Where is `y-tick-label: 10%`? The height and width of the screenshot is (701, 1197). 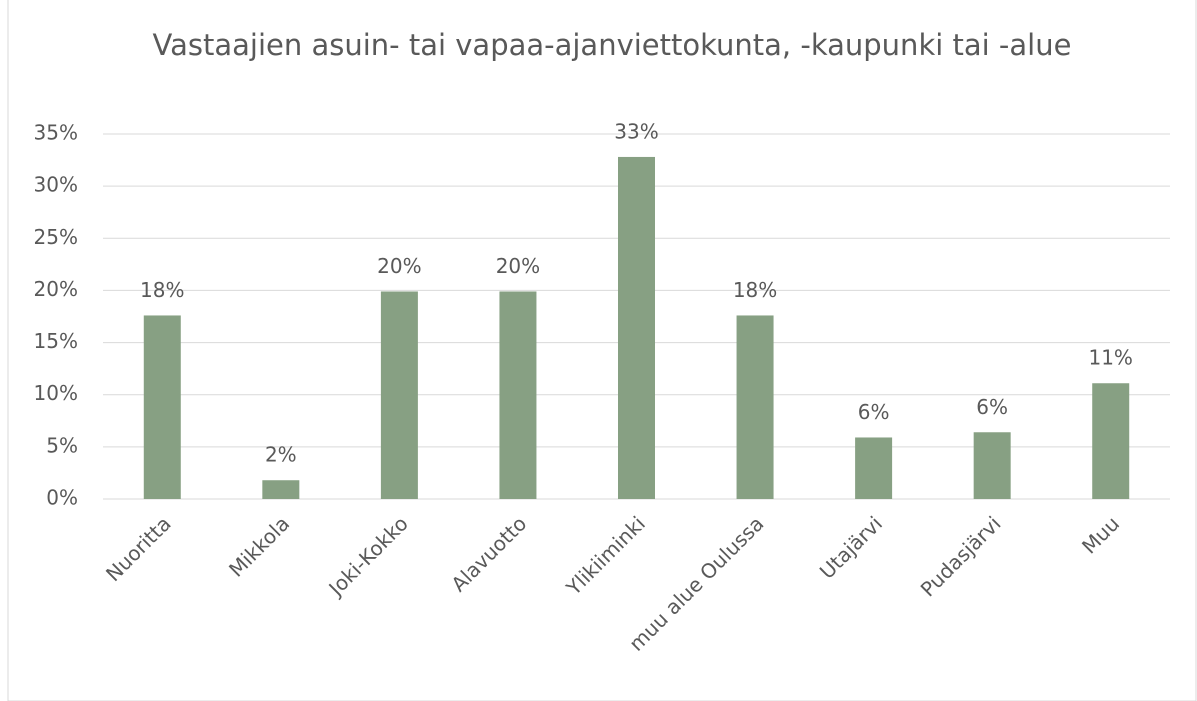 y-tick-label: 10% is located at coordinates (56, 393).